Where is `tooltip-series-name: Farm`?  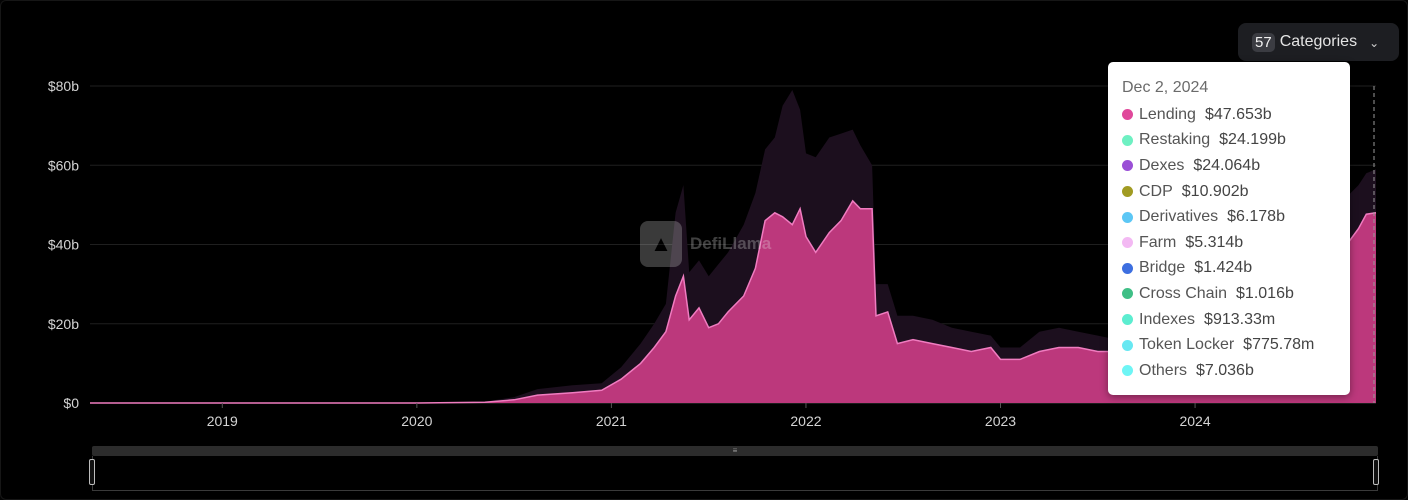 tooltip-series-name: Farm is located at coordinates (1158, 242).